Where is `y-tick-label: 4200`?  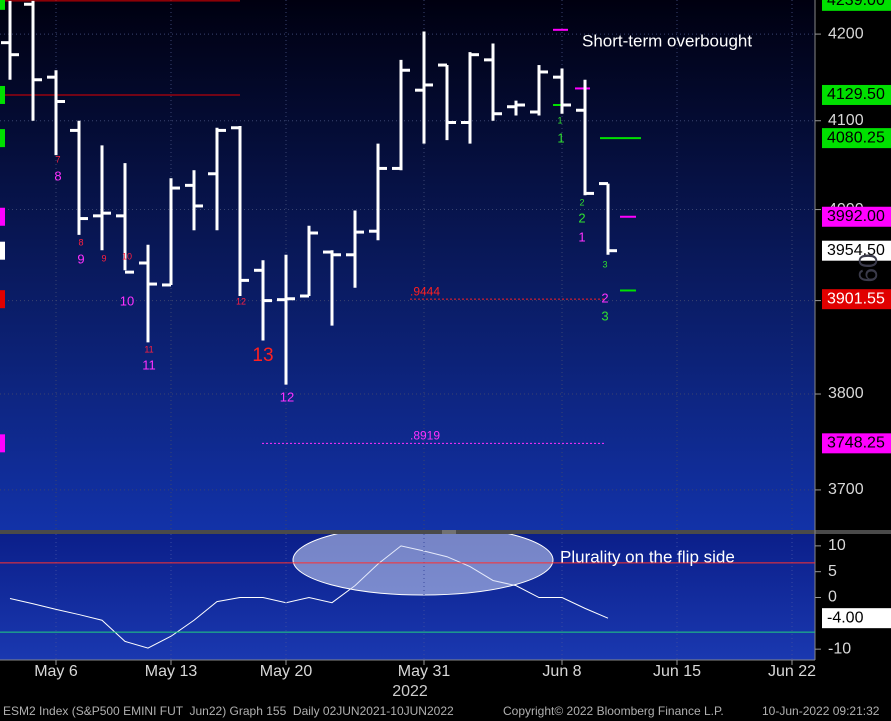 y-tick-label: 4200 is located at coordinates (846, 33).